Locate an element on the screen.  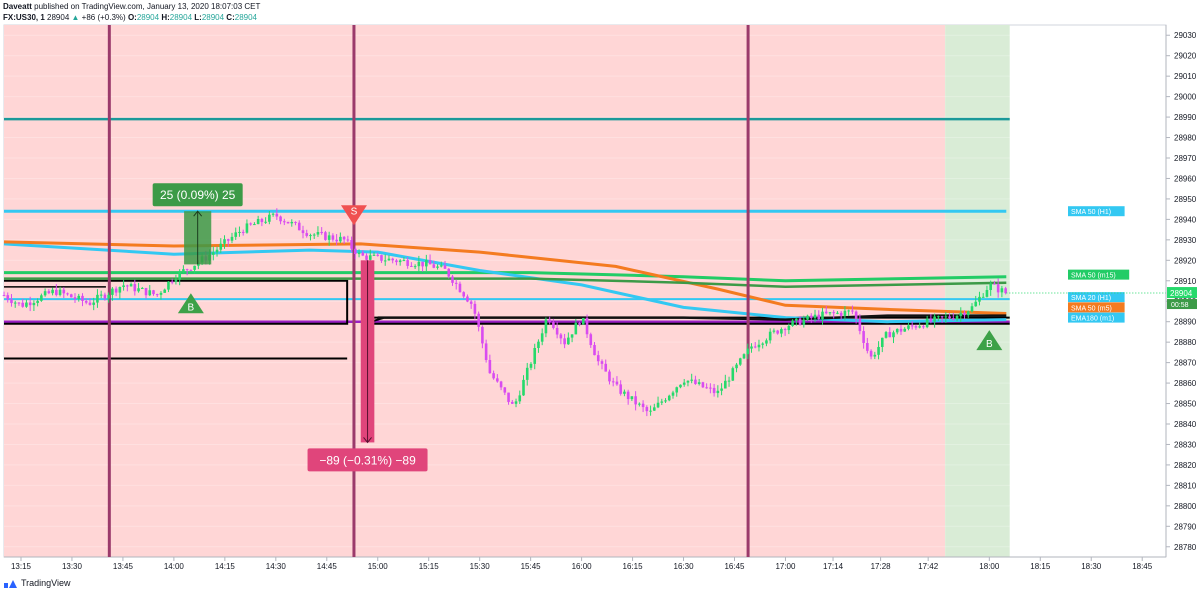
indicator-tag-label: SMA 50 (H1) is located at coordinates (1091, 212).